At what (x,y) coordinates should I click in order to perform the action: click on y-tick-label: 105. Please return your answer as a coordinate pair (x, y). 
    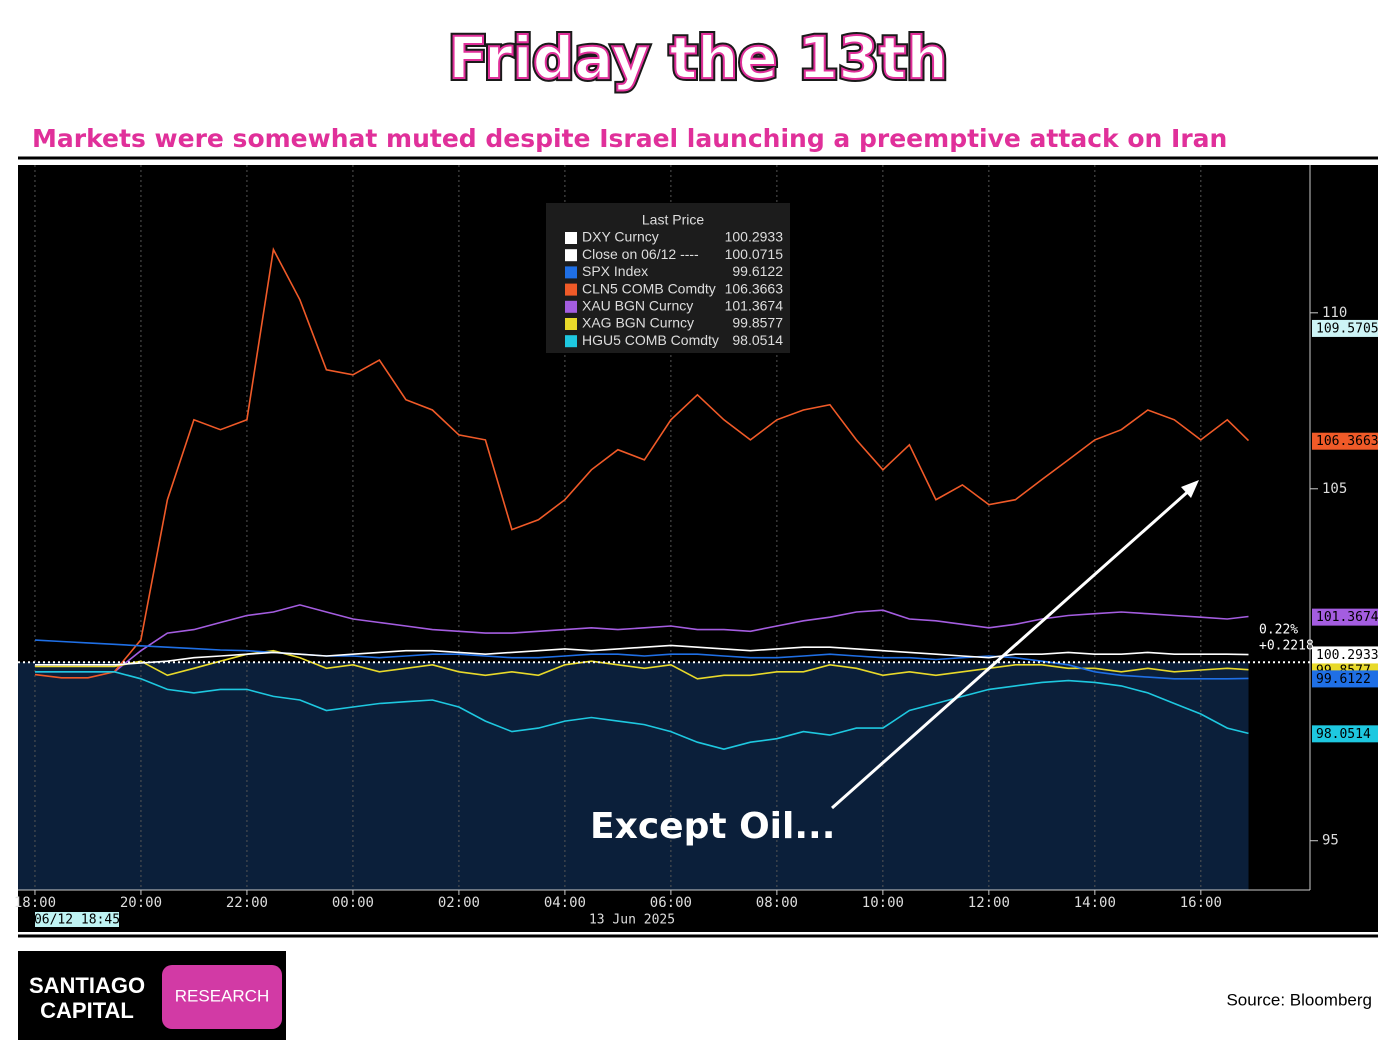
    Looking at the image, I should click on (1334, 489).